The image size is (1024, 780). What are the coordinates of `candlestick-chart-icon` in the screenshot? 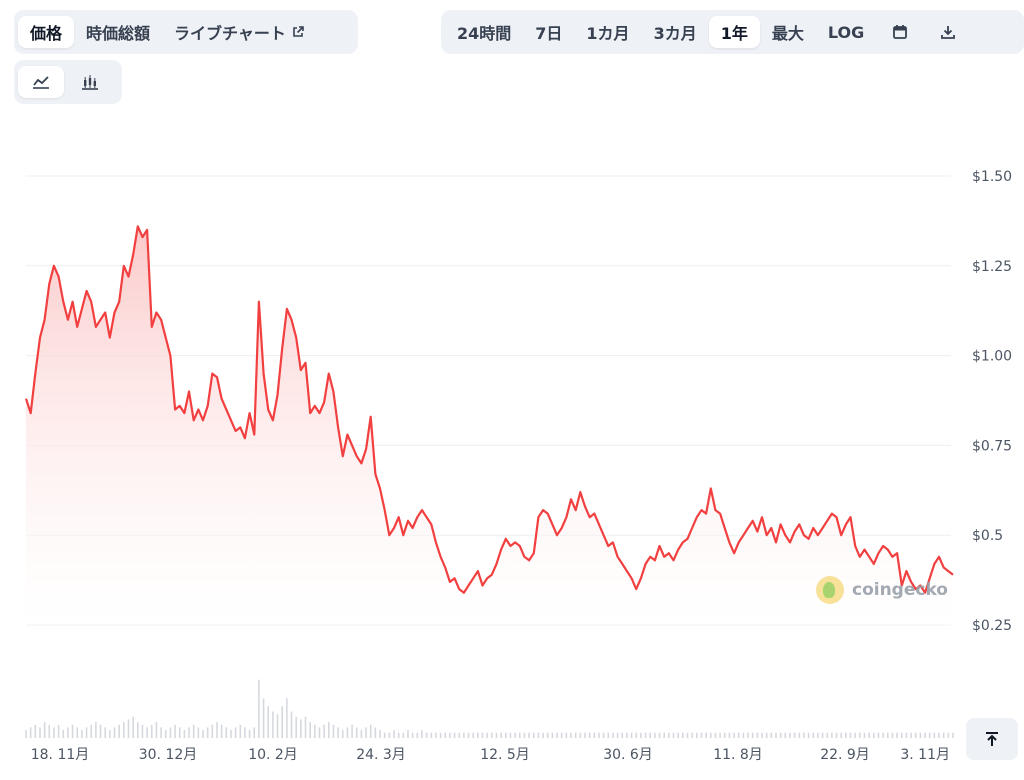 It's located at (90, 82).